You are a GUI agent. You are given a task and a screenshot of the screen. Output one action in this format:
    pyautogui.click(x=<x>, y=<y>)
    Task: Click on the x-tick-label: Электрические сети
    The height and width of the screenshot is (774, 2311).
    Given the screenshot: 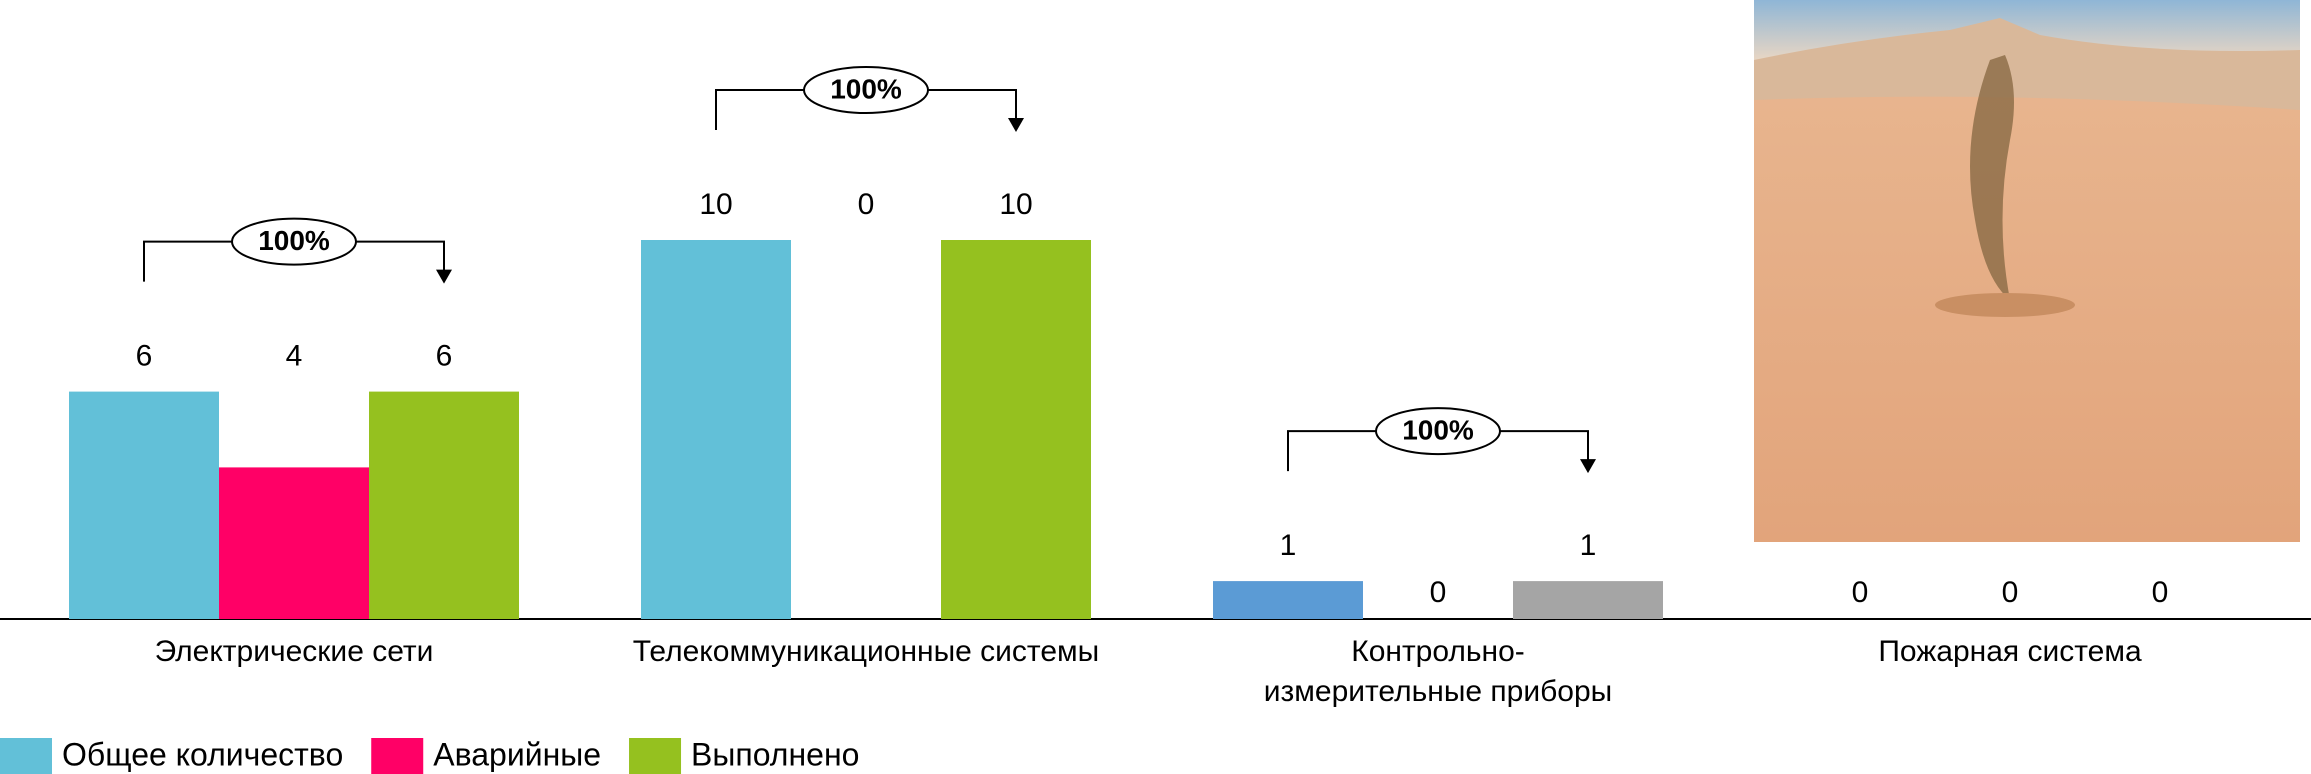 What is the action you would take?
    pyautogui.click(x=294, y=651)
    